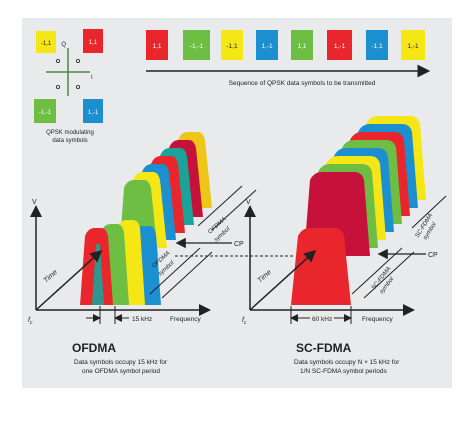 The width and height of the screenshot is (474, 439). Describe the element at coordinates (321, 266) in the screenshot. I see `scfdma-subcarrier-block` at that location.